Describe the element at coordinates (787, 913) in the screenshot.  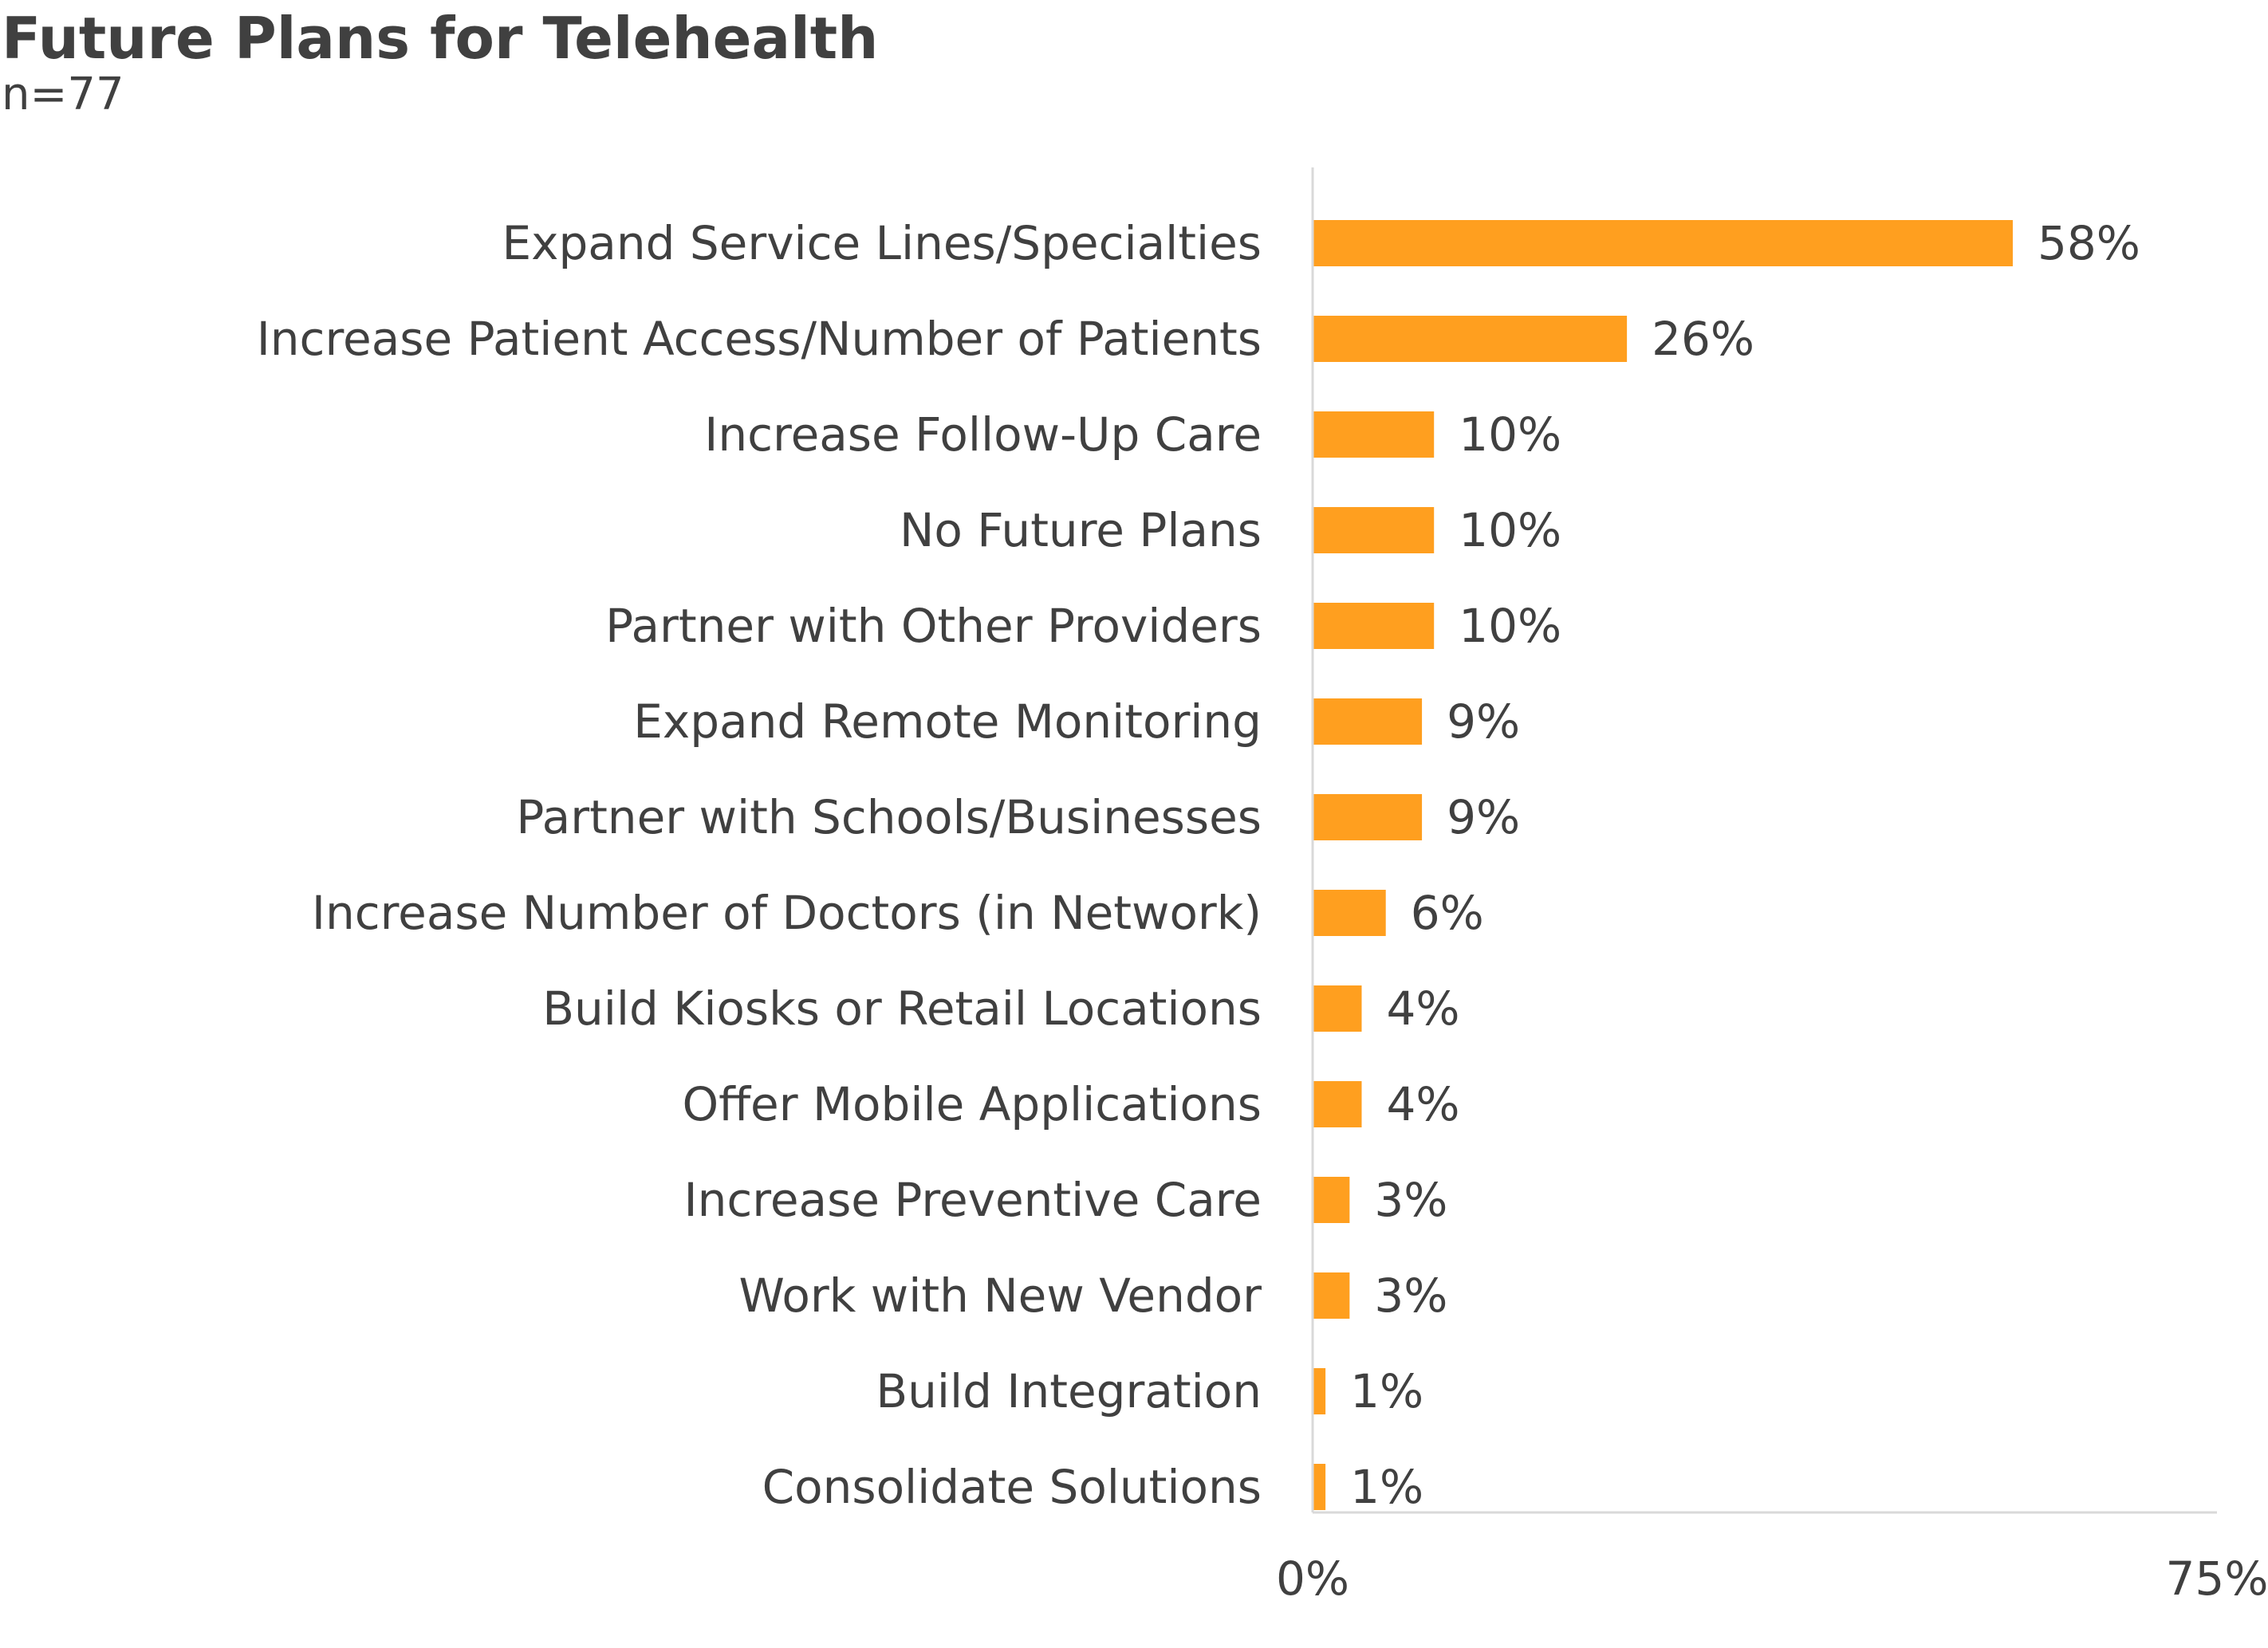
I see `category-label: Increase Number of Doctors (in Network)` at that location.